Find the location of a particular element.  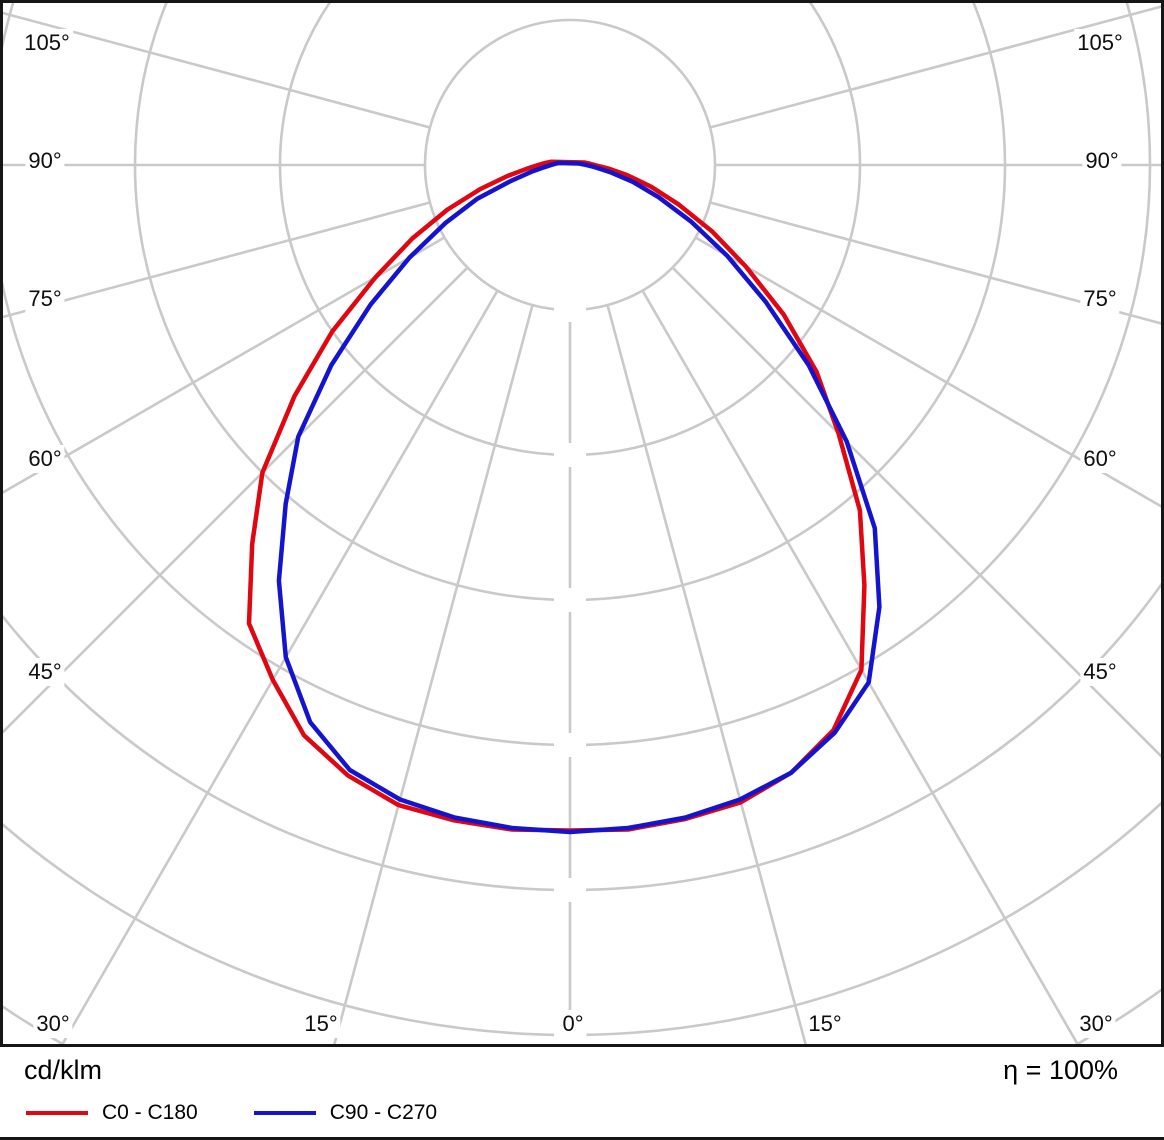

legend-label-c90-c270: C90 - C270 is located at coordinates (383, 1112).